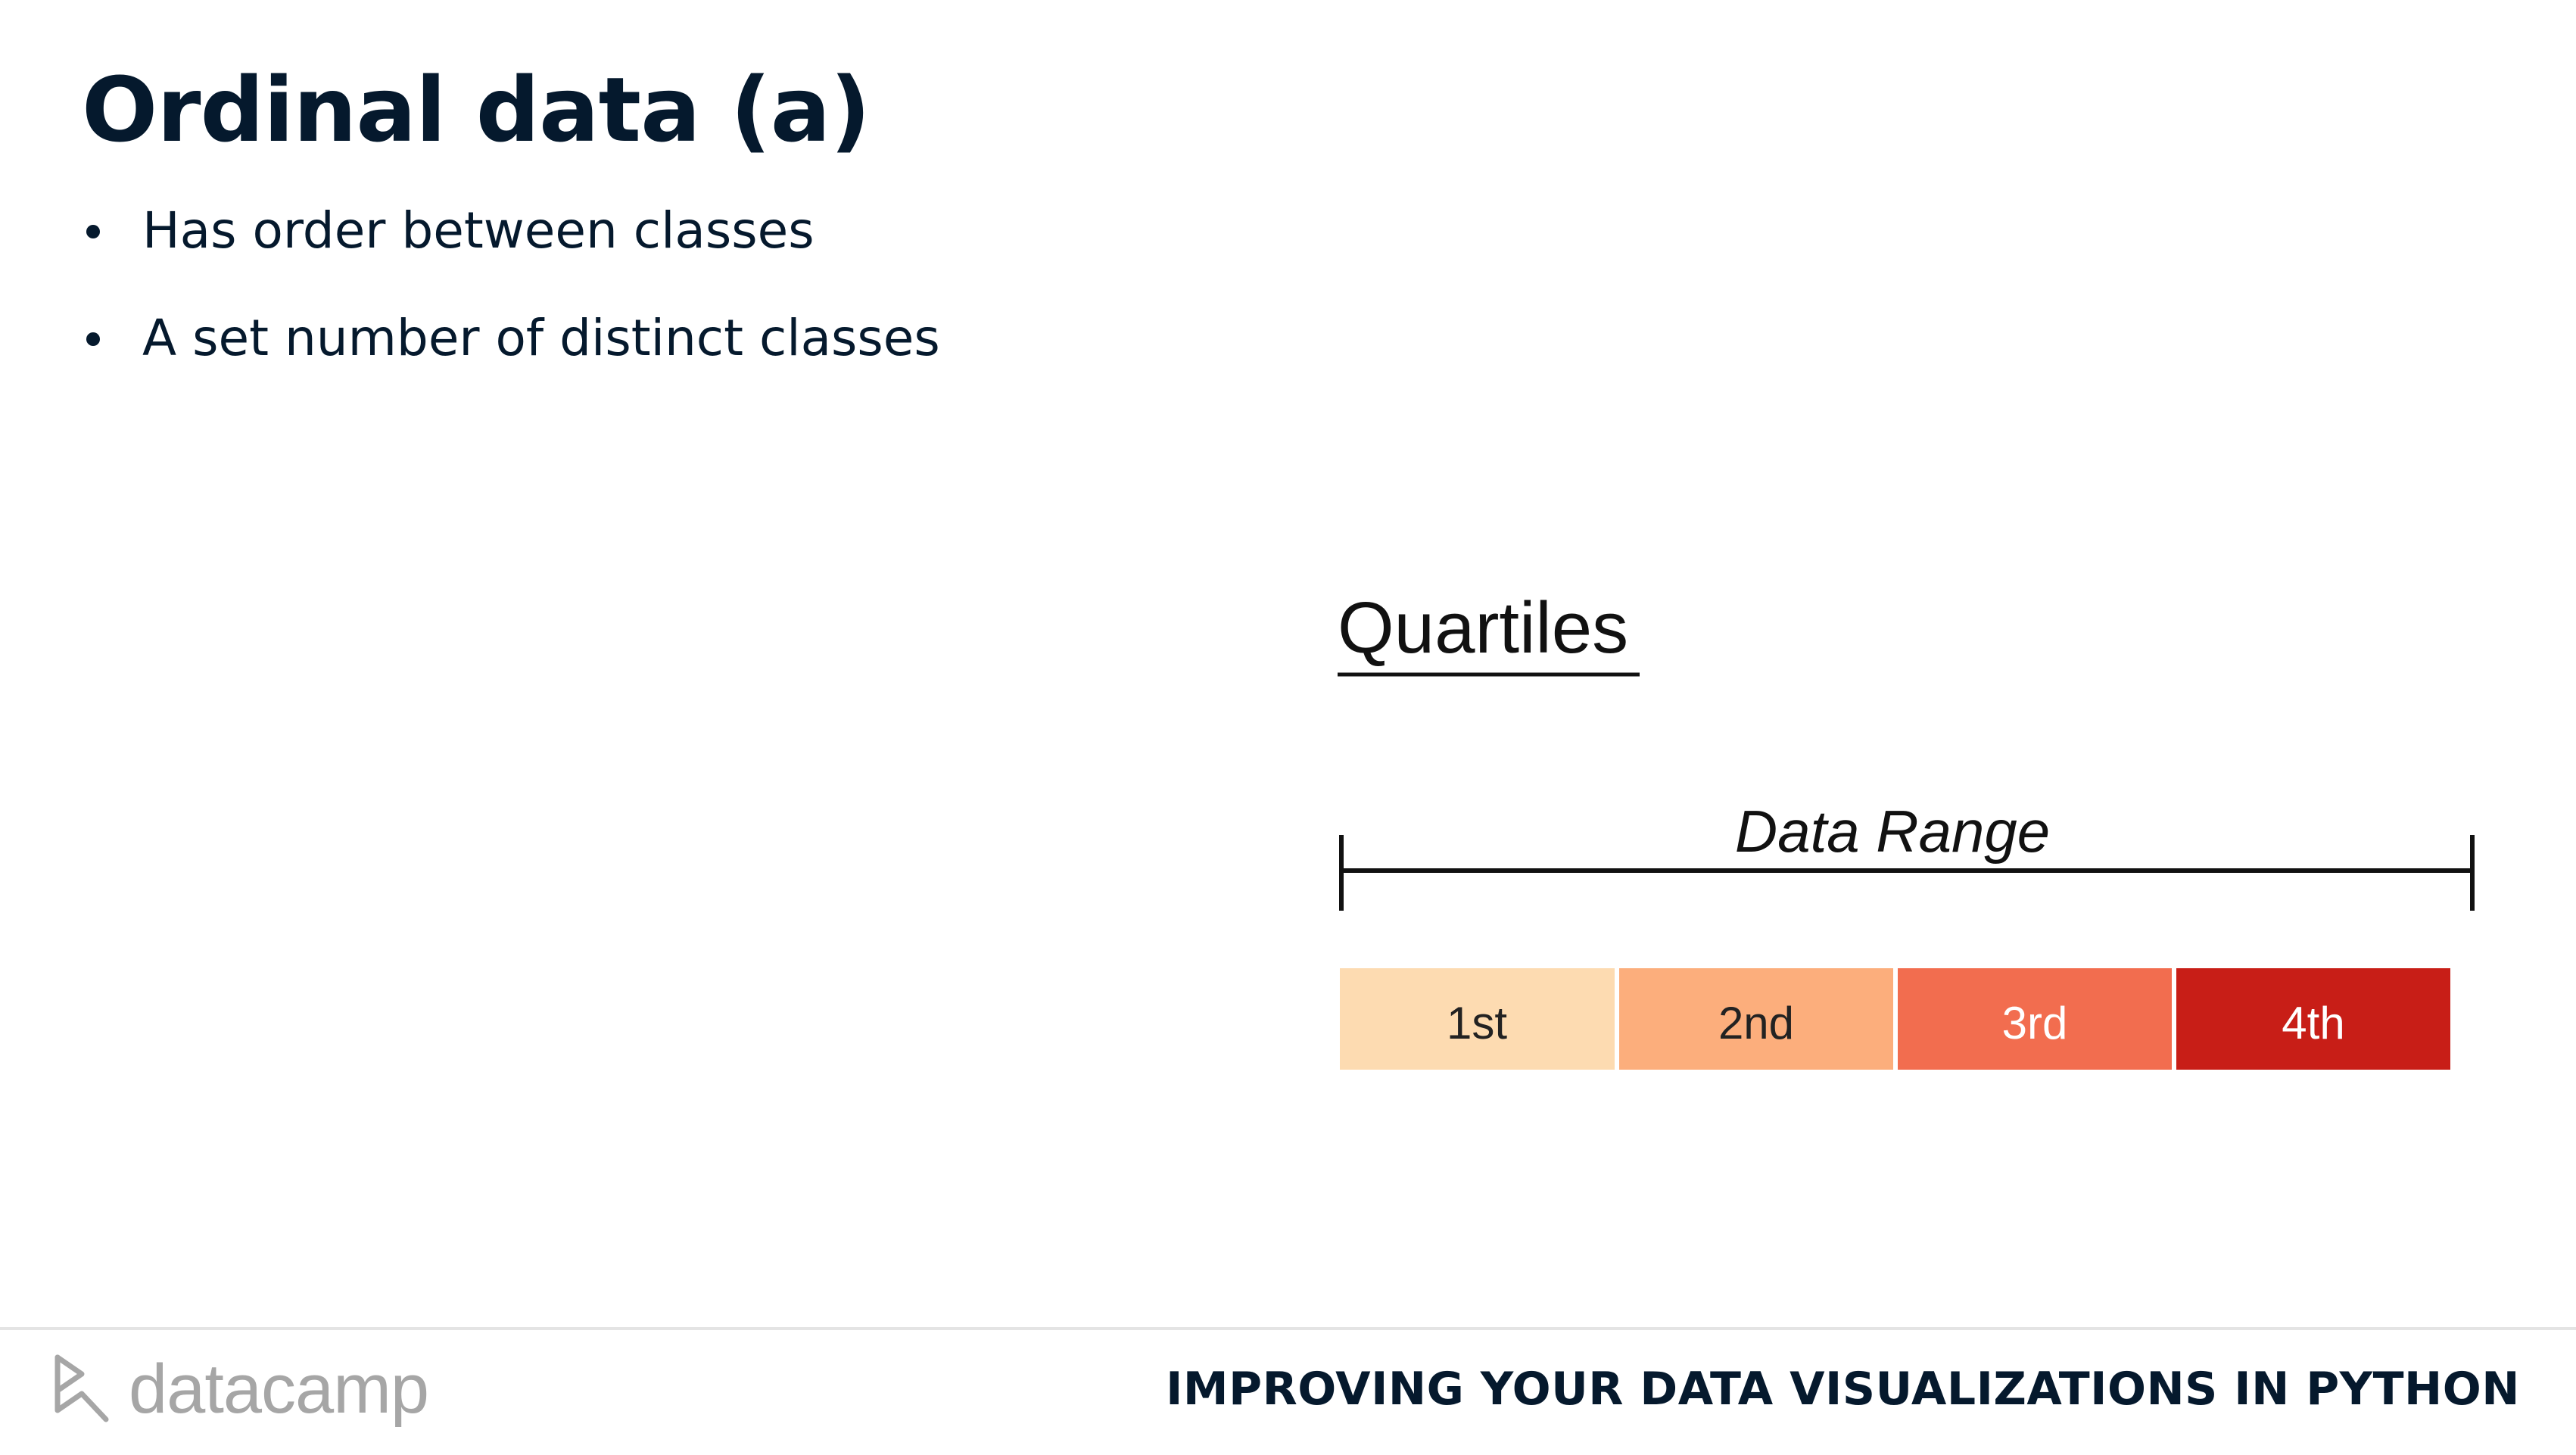  Describe the element at coordinates (541, 338) in the screenshot. I see `bullet-text: A set number of distinct classes` at that location.